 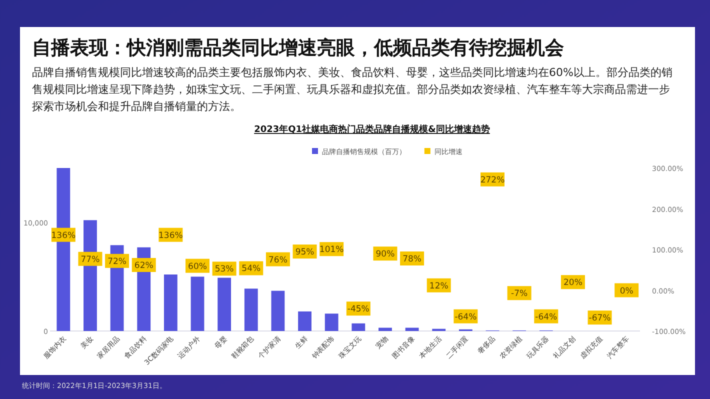 What do you see at coordinates (352, 89) in the screenshot?
I see `chart-subtitle: 品牌自播销售规模同比增速较高的品类主要包括服饰内衣、美妆、食品饮料、母婴，这些品类同比增速均在60%以上。部分品类的销售规模同比增速呈现下降趋势，如珠宝文玩、二手闲置、玩具乐器和虚拟充值。部分品类如农资绿植、汽车整车等大宗商品需进一步探索市场机会和提升品牌自播销量的方法。` at bounding box center [352, 89].